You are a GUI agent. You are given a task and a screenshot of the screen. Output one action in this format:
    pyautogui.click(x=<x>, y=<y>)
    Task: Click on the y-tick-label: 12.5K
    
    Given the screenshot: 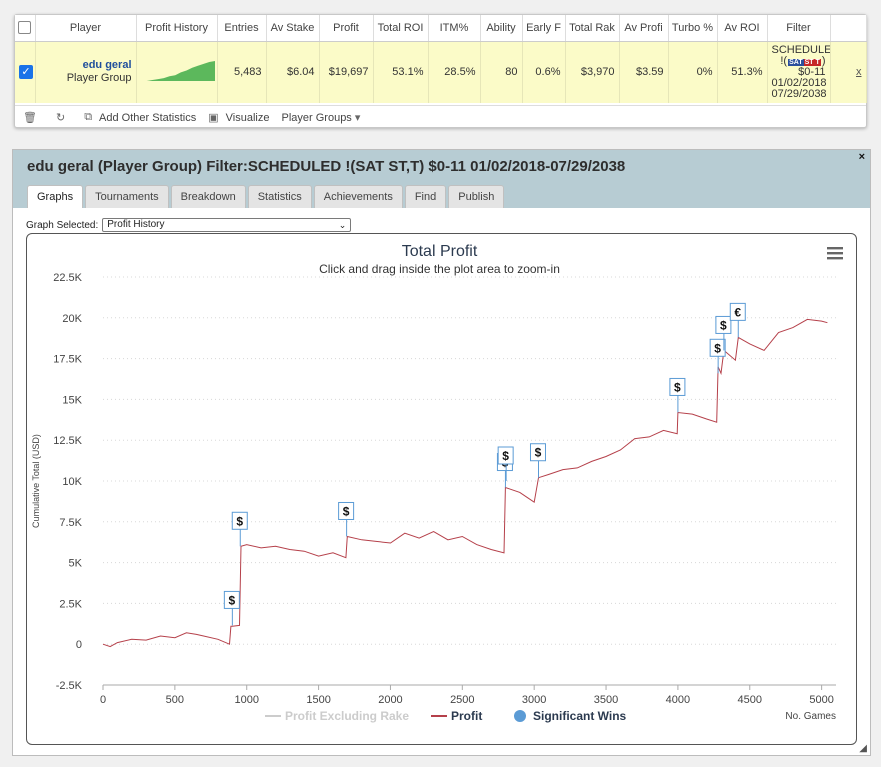 What is the action you would take?
    pyautogui.click(x=67, y=441)
    